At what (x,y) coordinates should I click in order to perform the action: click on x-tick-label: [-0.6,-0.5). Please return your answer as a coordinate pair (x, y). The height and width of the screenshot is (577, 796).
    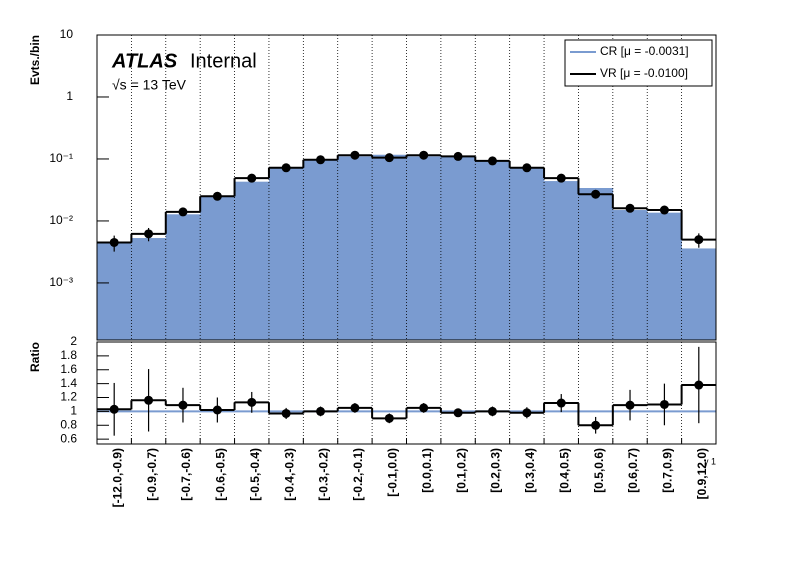
    Looking at the image, I should click on (221, 474).